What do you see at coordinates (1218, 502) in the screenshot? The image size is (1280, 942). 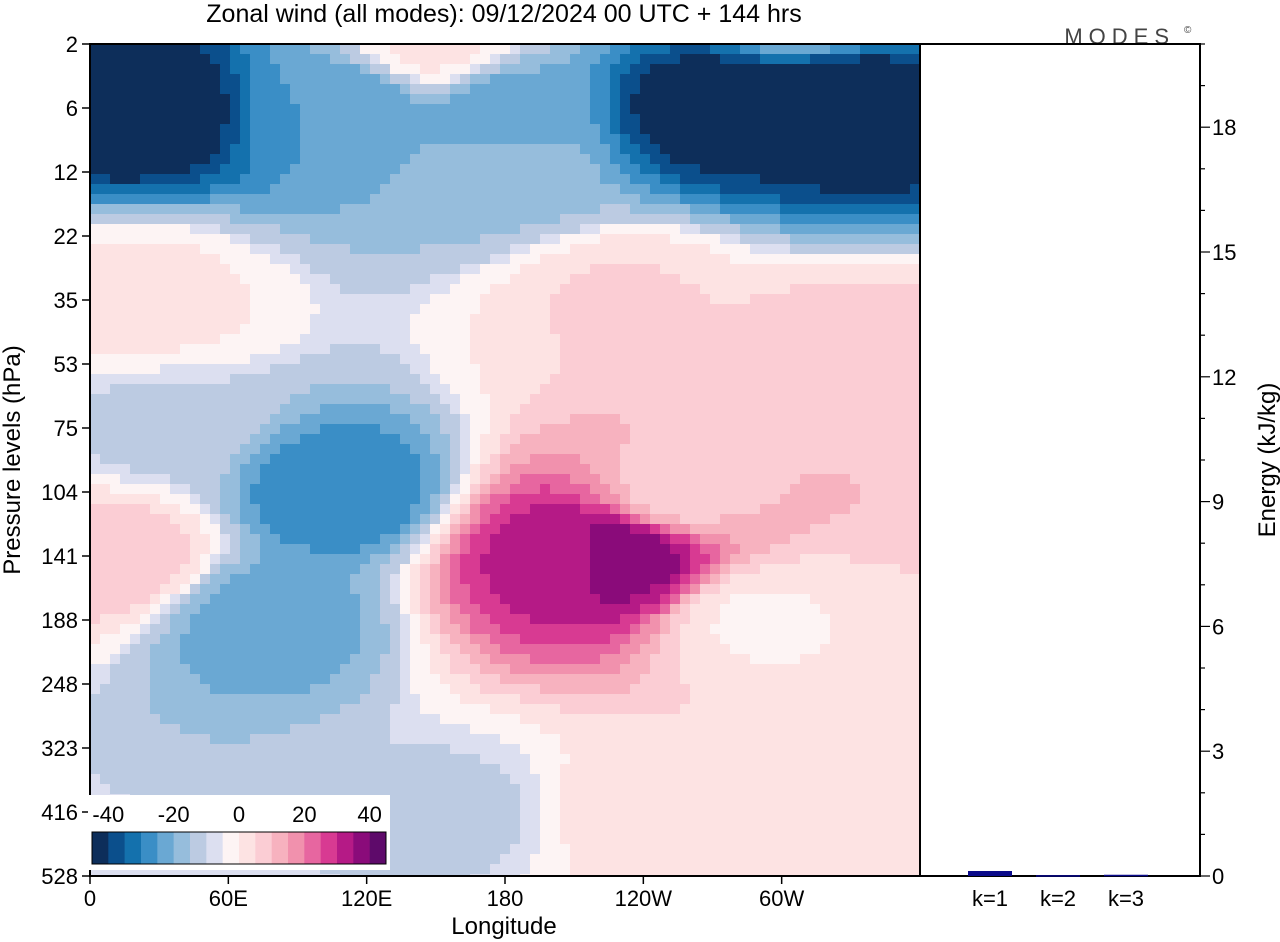 I see `energy-tick-label: 9` at bounding box center [1218, 502].